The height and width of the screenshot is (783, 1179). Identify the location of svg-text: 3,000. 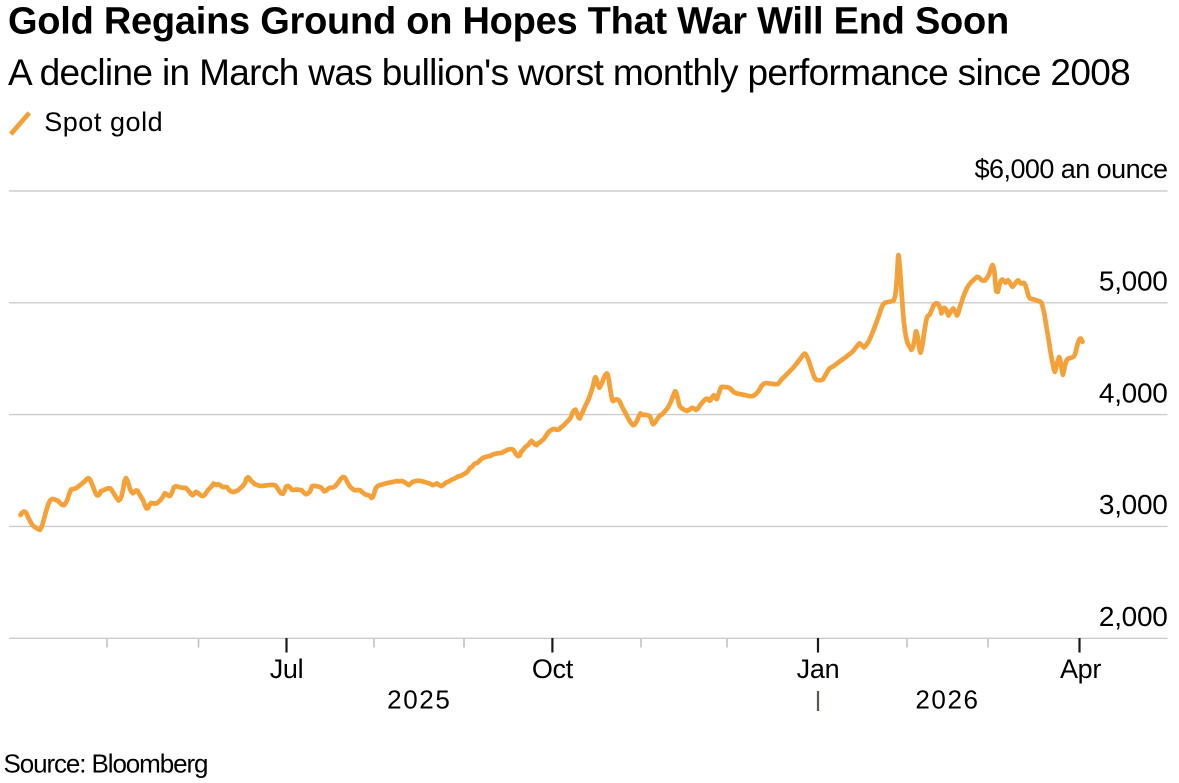
(1133, 504).